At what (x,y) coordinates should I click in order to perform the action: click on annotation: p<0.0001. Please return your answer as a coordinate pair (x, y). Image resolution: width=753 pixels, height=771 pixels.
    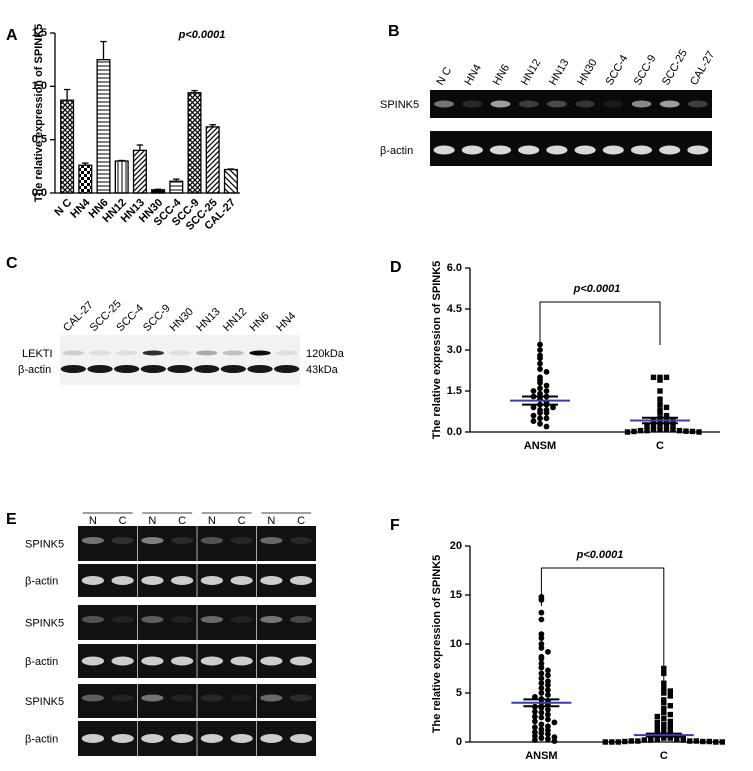
    Looking at the image, I should click on (202, 35).